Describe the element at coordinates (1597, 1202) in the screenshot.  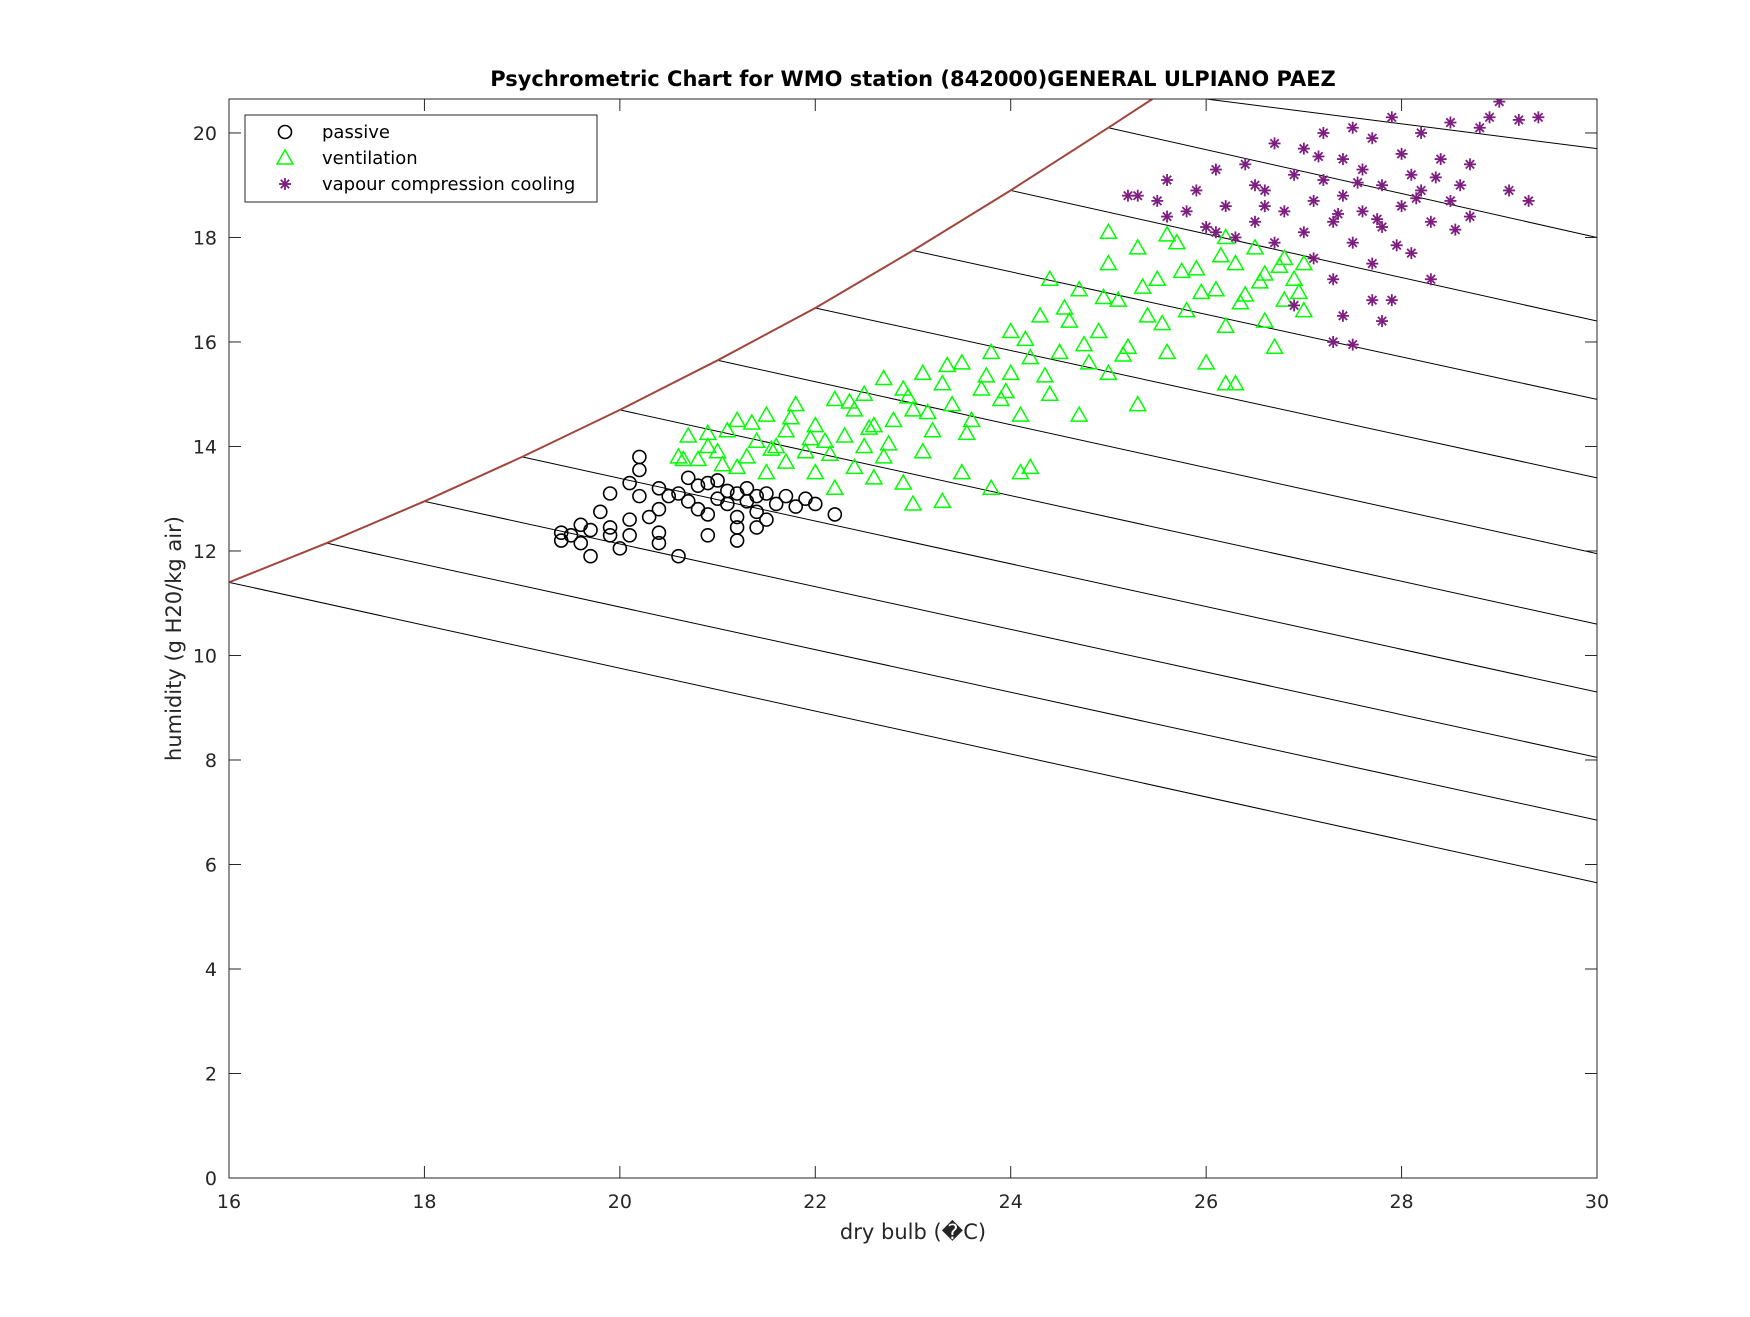
I see `x-tick-label: 30` at that location.